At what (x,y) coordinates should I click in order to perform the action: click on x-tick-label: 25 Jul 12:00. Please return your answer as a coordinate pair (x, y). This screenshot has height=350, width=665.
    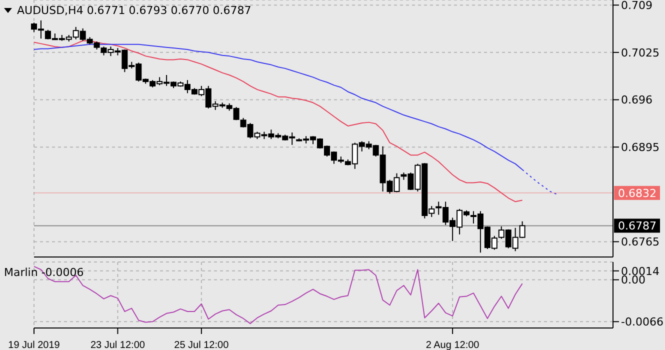
    Looking at the image, I should click on (202, 345).